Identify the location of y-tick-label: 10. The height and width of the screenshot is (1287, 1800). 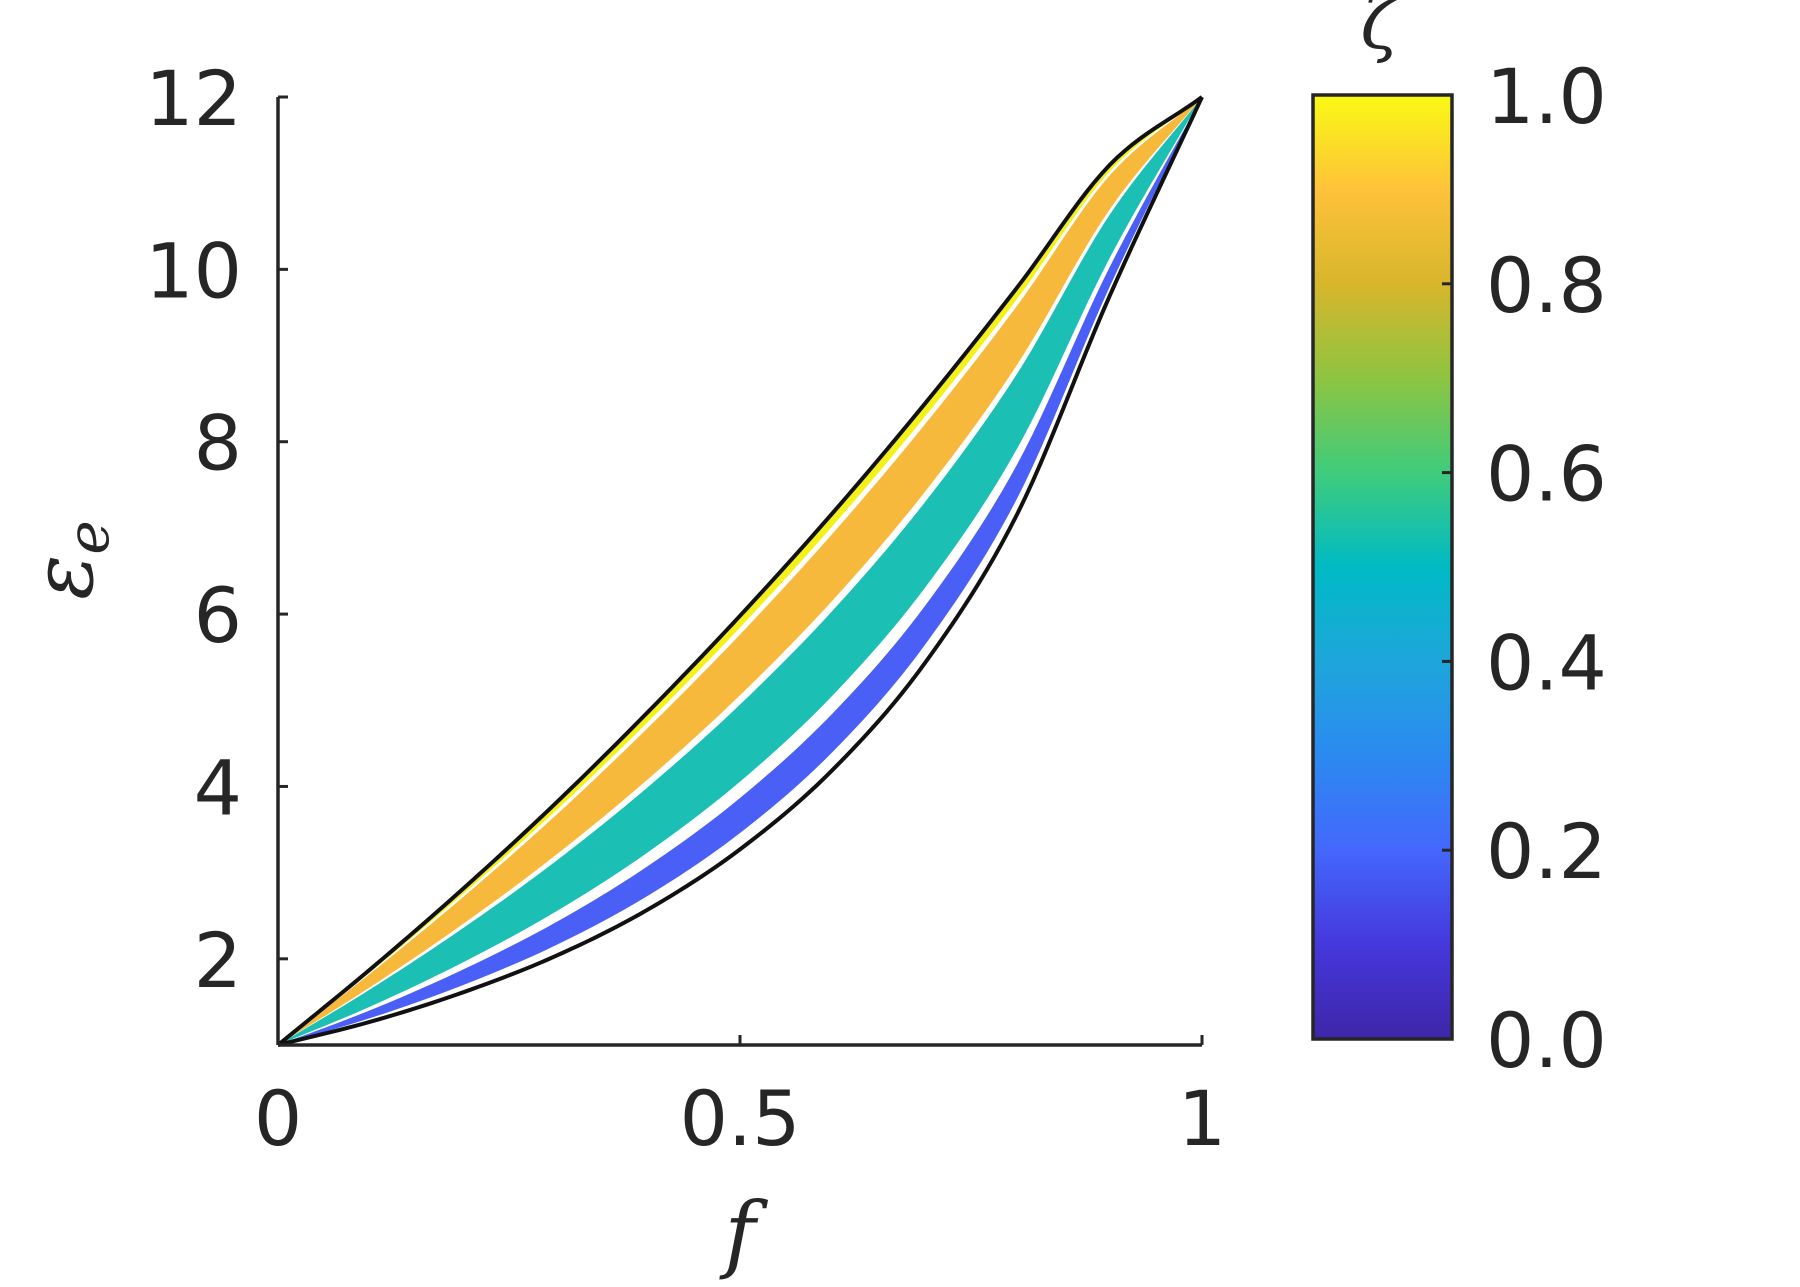
(193, 270).